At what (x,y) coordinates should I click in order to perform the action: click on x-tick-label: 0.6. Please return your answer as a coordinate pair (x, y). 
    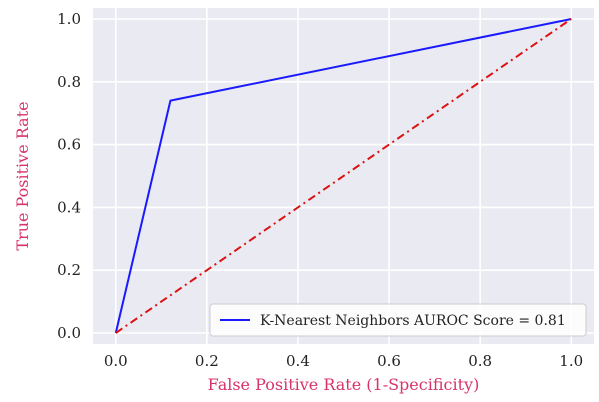
    Looking at the image, I should click on (389, 361).